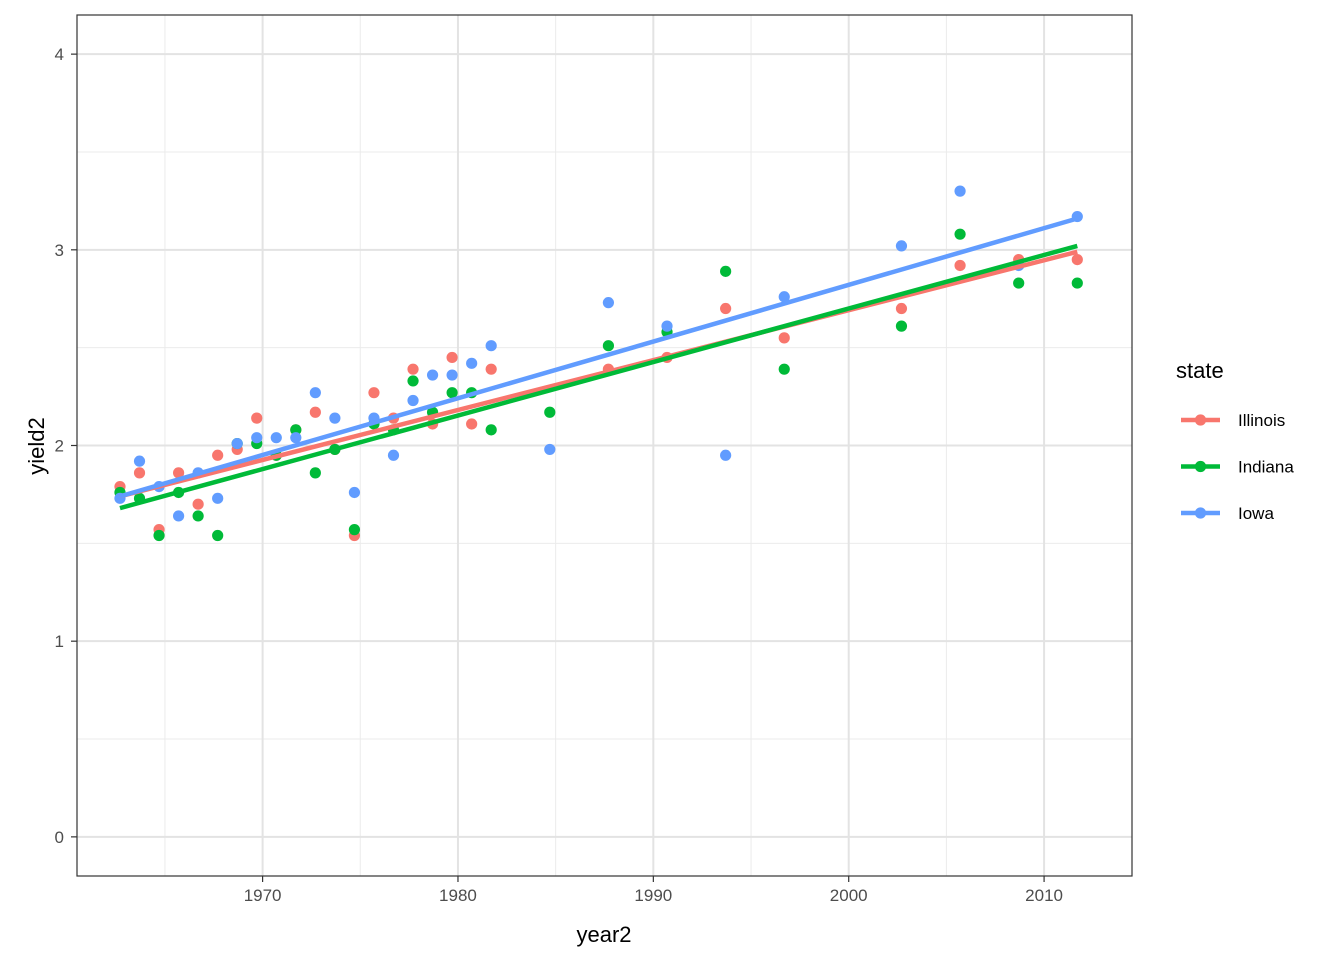 The width and height of the screenshot is (1344, 960). Describe the element at coordinates (1200, 513) in the screenshot. I see `legend-key-point-iowa` at that location.